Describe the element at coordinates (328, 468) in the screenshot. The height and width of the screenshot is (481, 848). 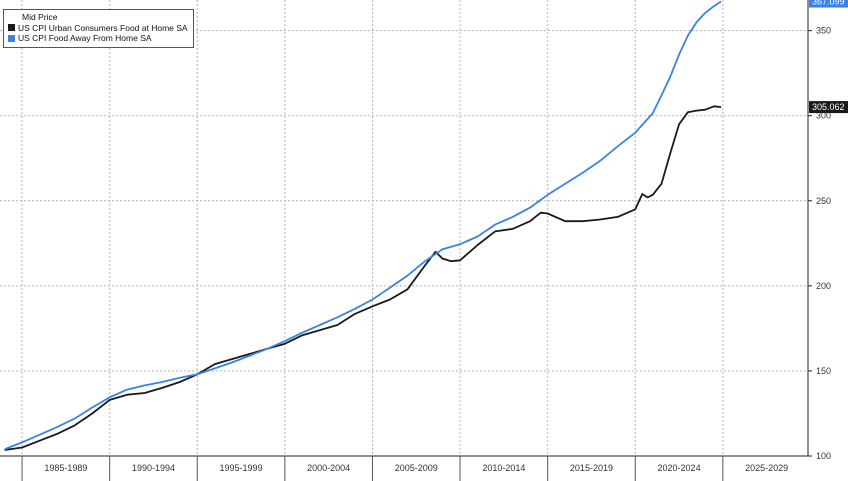
I see `x-tick-label: 2000-2004` at that location.